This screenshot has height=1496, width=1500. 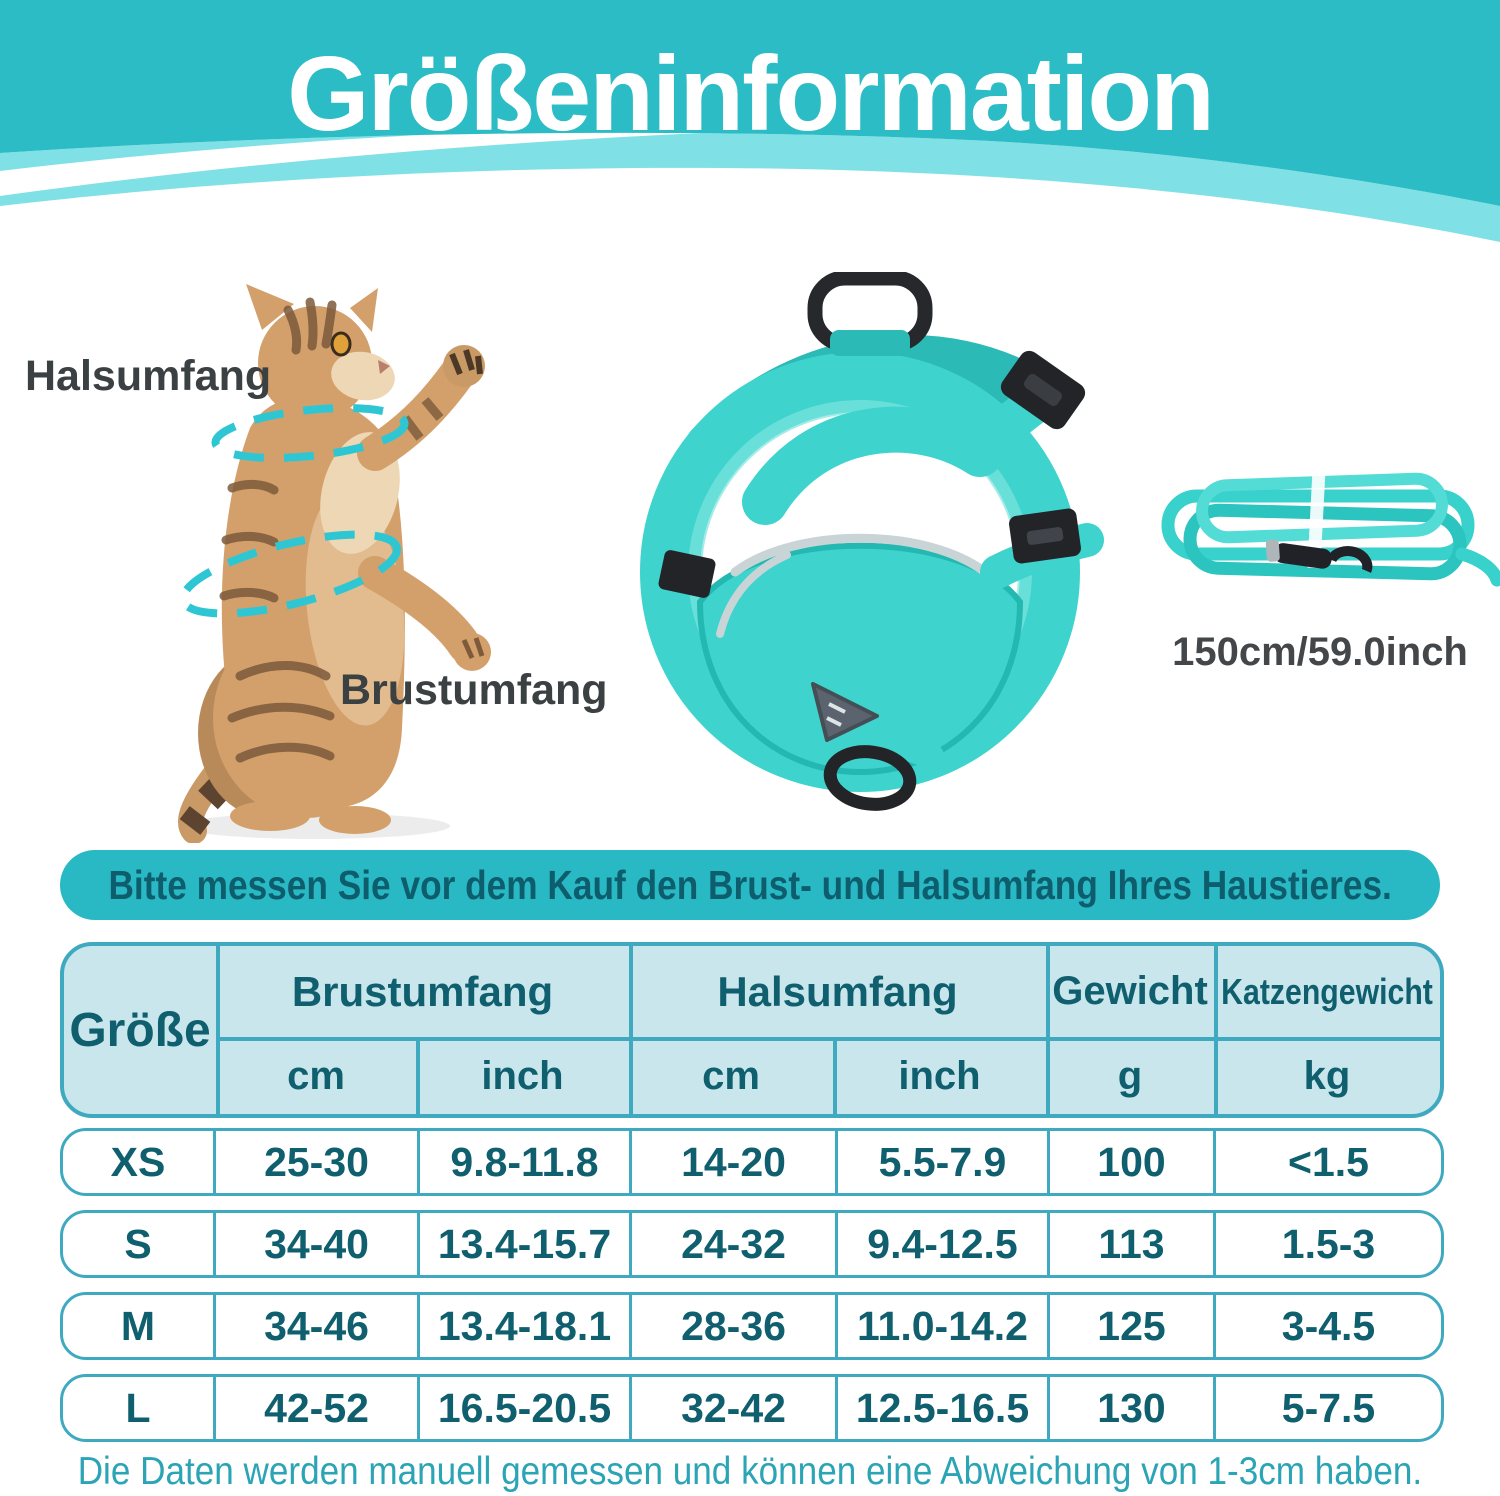 I want to click on neck-measure-label: Halsumfang, so click(x=148, y=376).